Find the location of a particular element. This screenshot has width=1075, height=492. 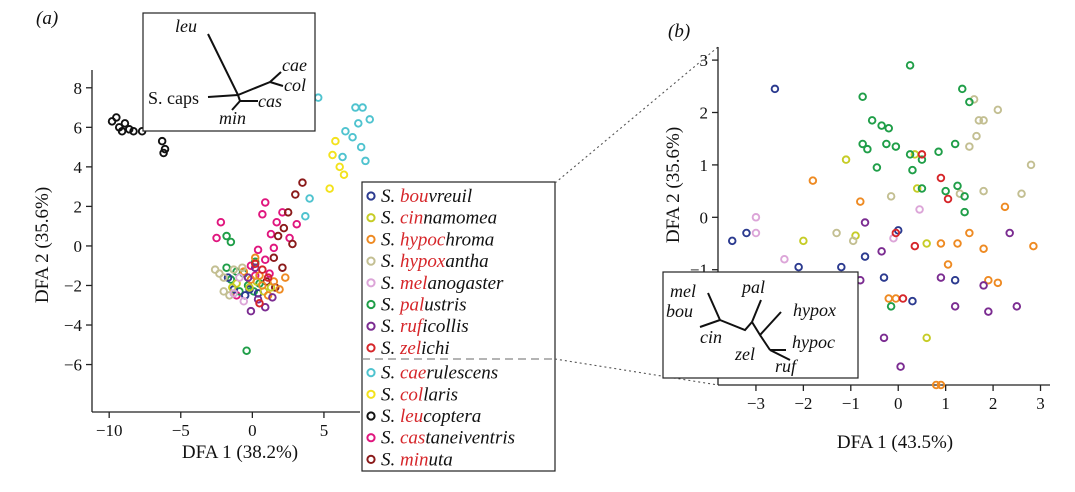

a-y-tick-label-5: −2 is located at coordinates (73, 285).